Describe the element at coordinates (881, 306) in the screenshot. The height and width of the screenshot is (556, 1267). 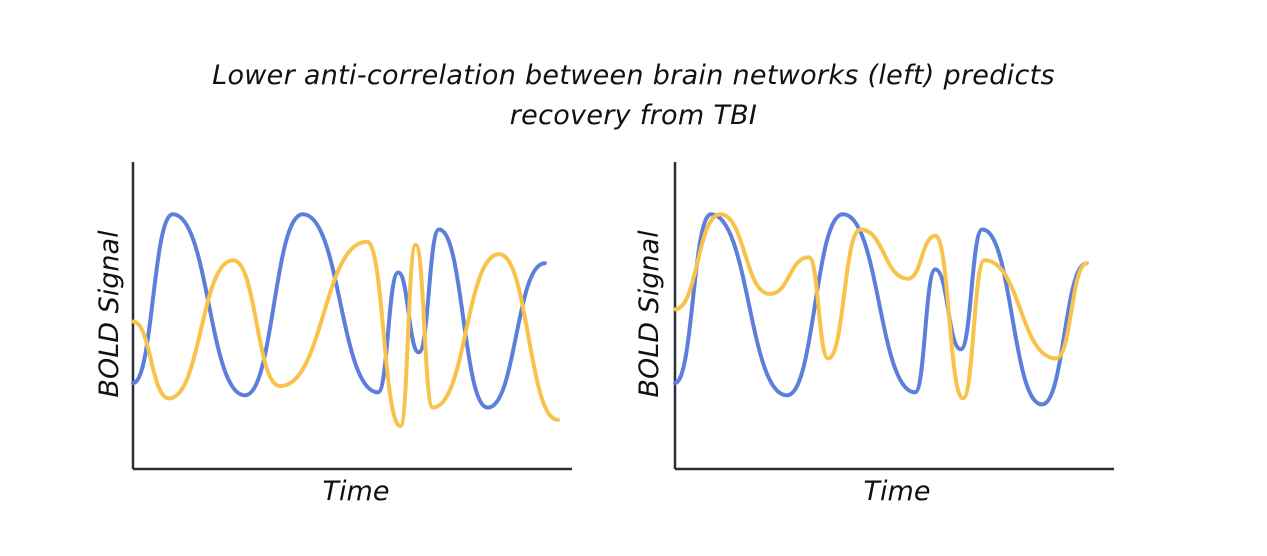
I see `right-series-orange-line` at that location.